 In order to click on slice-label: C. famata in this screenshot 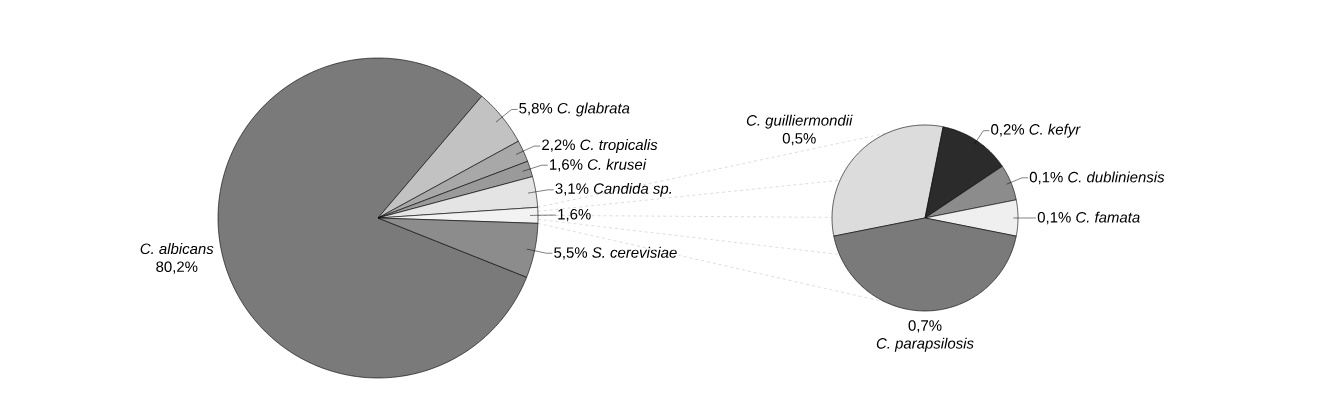, I will do `click(1108, 217)`.